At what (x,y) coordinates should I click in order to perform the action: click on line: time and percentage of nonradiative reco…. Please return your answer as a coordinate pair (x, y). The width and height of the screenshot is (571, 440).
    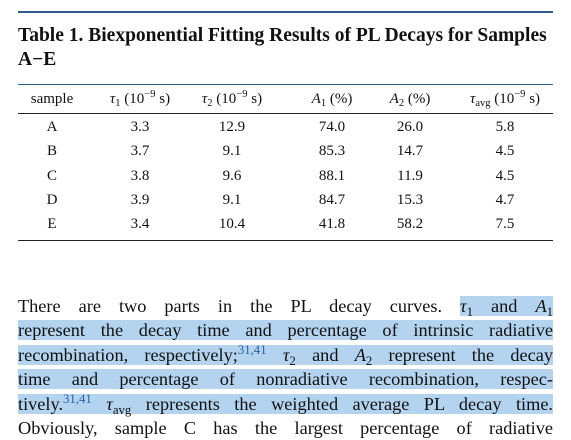
    Looking at the image, I should click on (285, 379).